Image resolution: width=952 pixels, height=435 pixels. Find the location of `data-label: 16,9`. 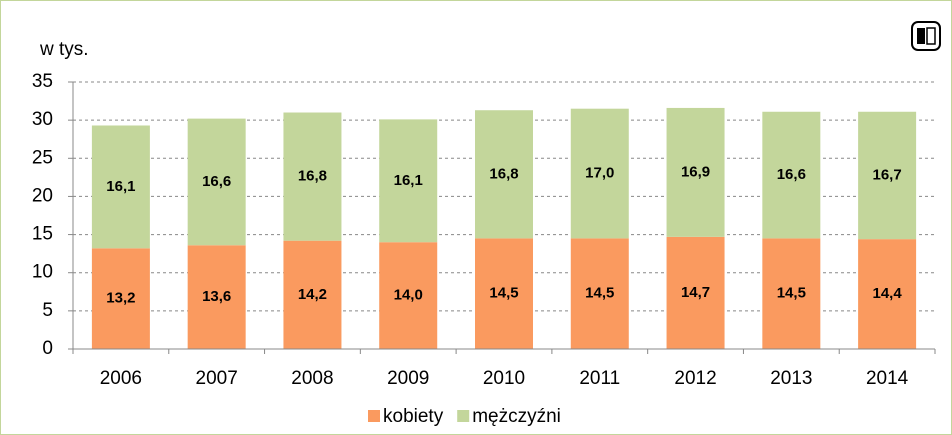

data-label: 16,9 is located at coordinates (695, 171).